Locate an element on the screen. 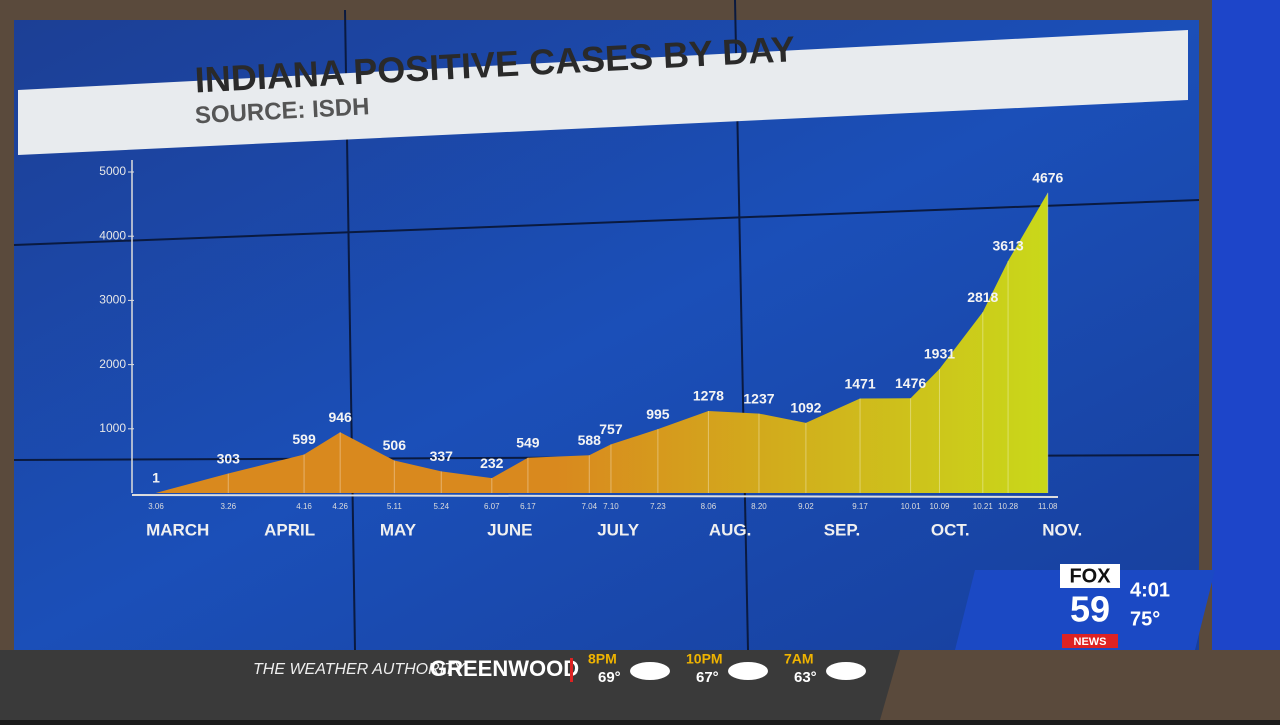 The height and width of the screenshot is (725, 1280). logo-strip is located at coordinates (1090, 641).